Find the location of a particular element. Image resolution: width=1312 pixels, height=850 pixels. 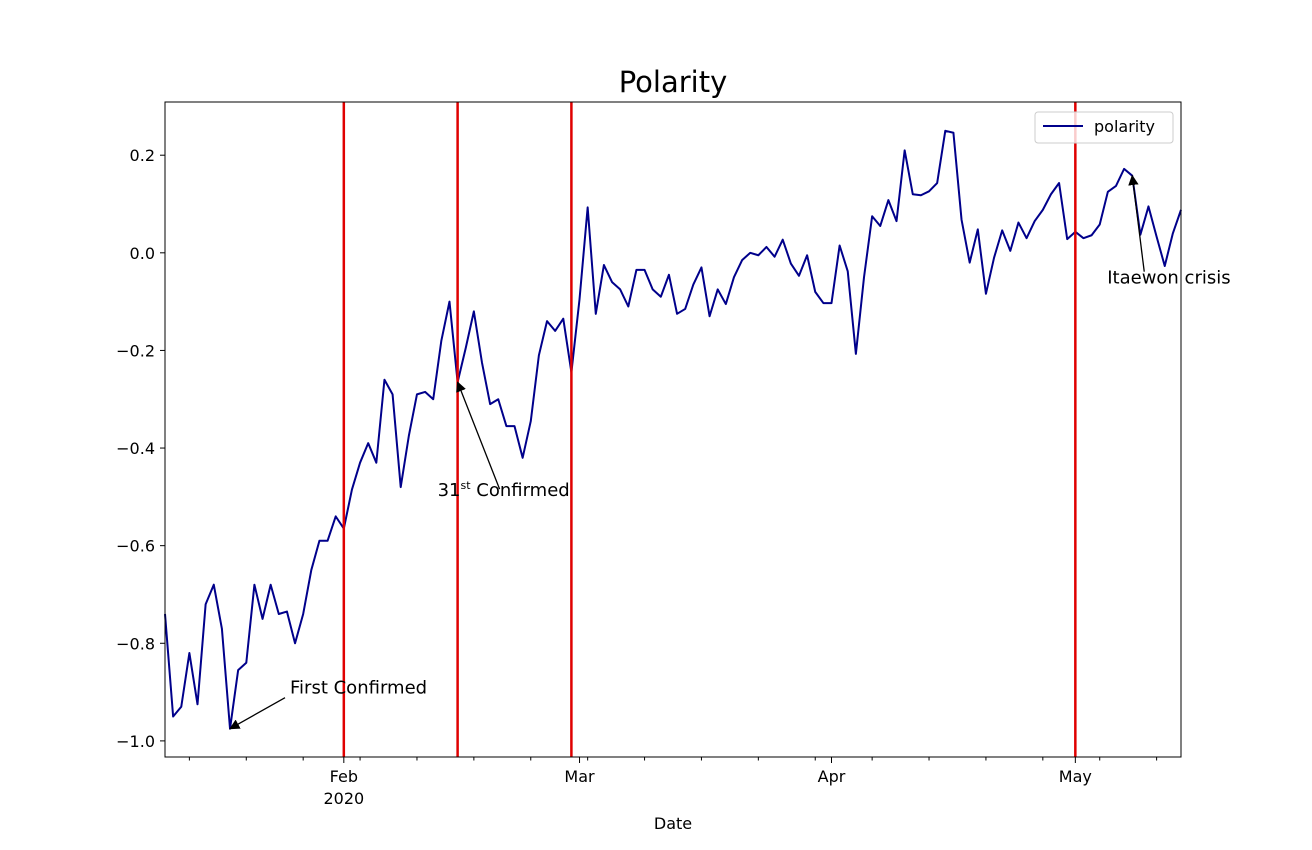

x-tick-label: Feb is located at coordinates (344, 776).